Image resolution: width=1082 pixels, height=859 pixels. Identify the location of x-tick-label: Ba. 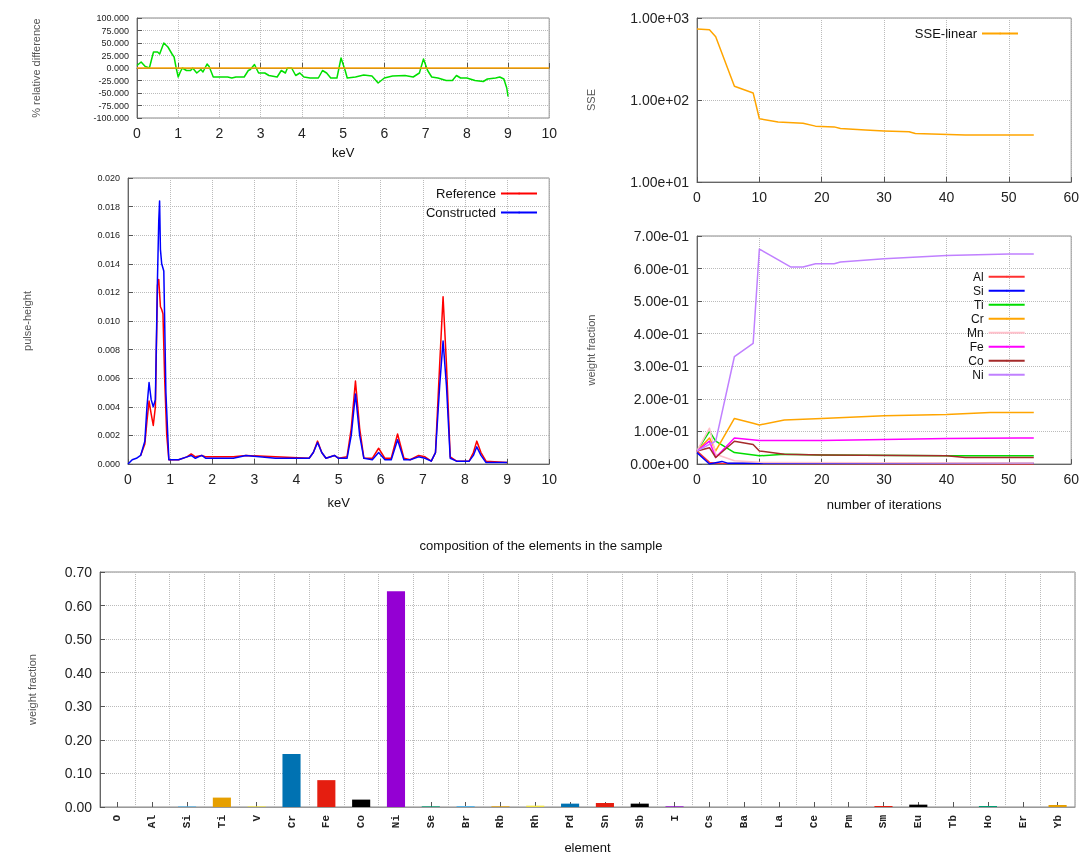
(744, 821).